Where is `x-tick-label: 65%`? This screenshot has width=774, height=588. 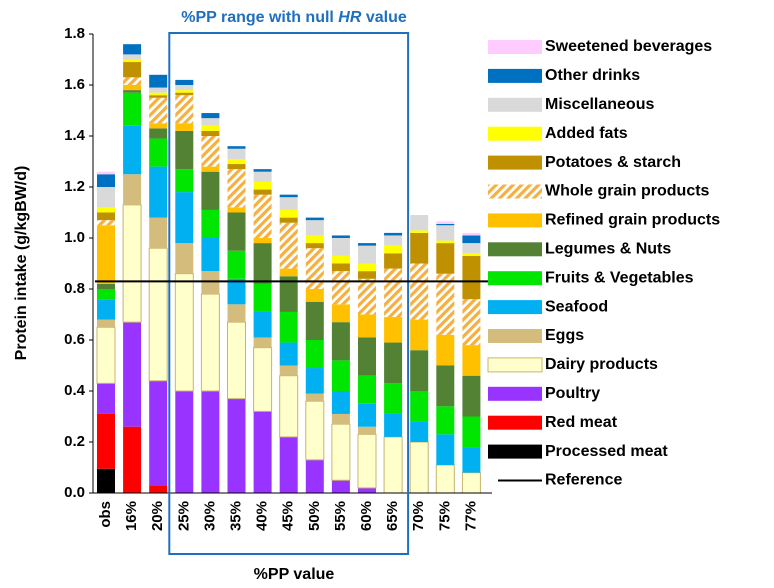
x-tick-label: 65% is located at coordinates (392, 516).